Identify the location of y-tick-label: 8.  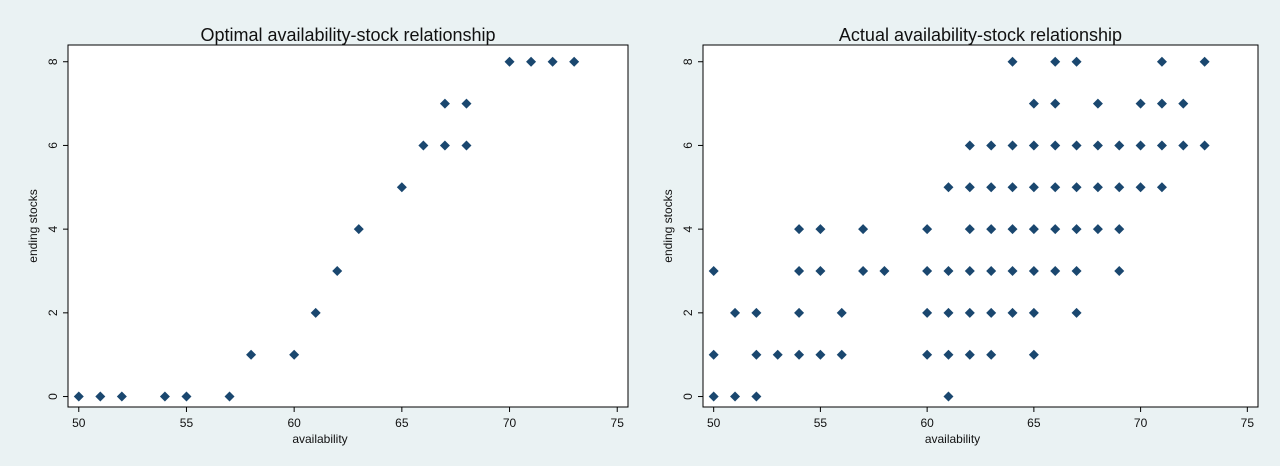
(688, 61).